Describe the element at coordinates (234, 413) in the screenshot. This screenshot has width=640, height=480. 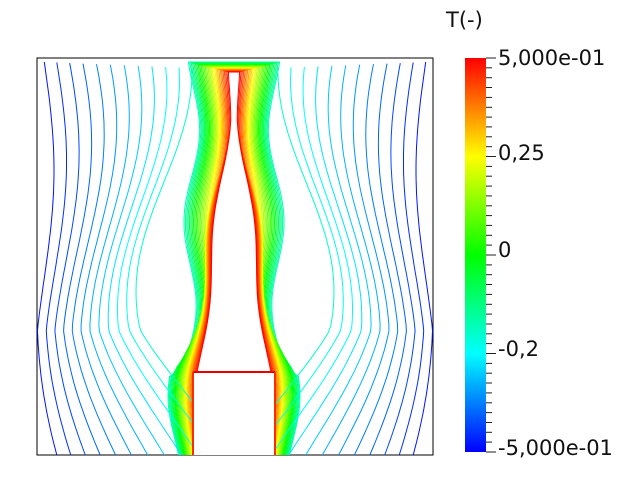
I see `heated-block` at that location.